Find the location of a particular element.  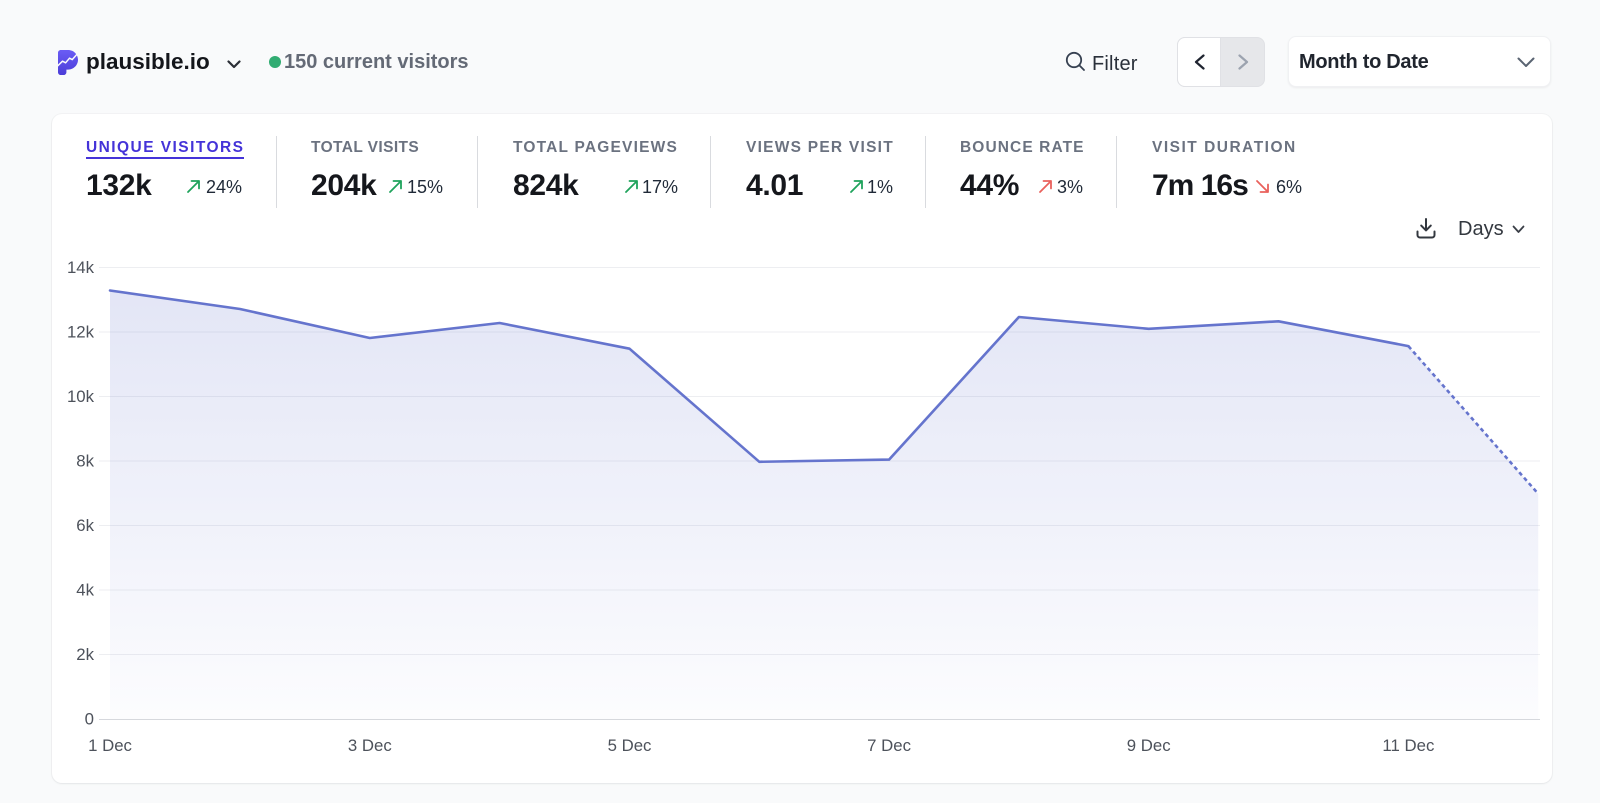

svg-text: 12k is located at coordinates (81, 332).